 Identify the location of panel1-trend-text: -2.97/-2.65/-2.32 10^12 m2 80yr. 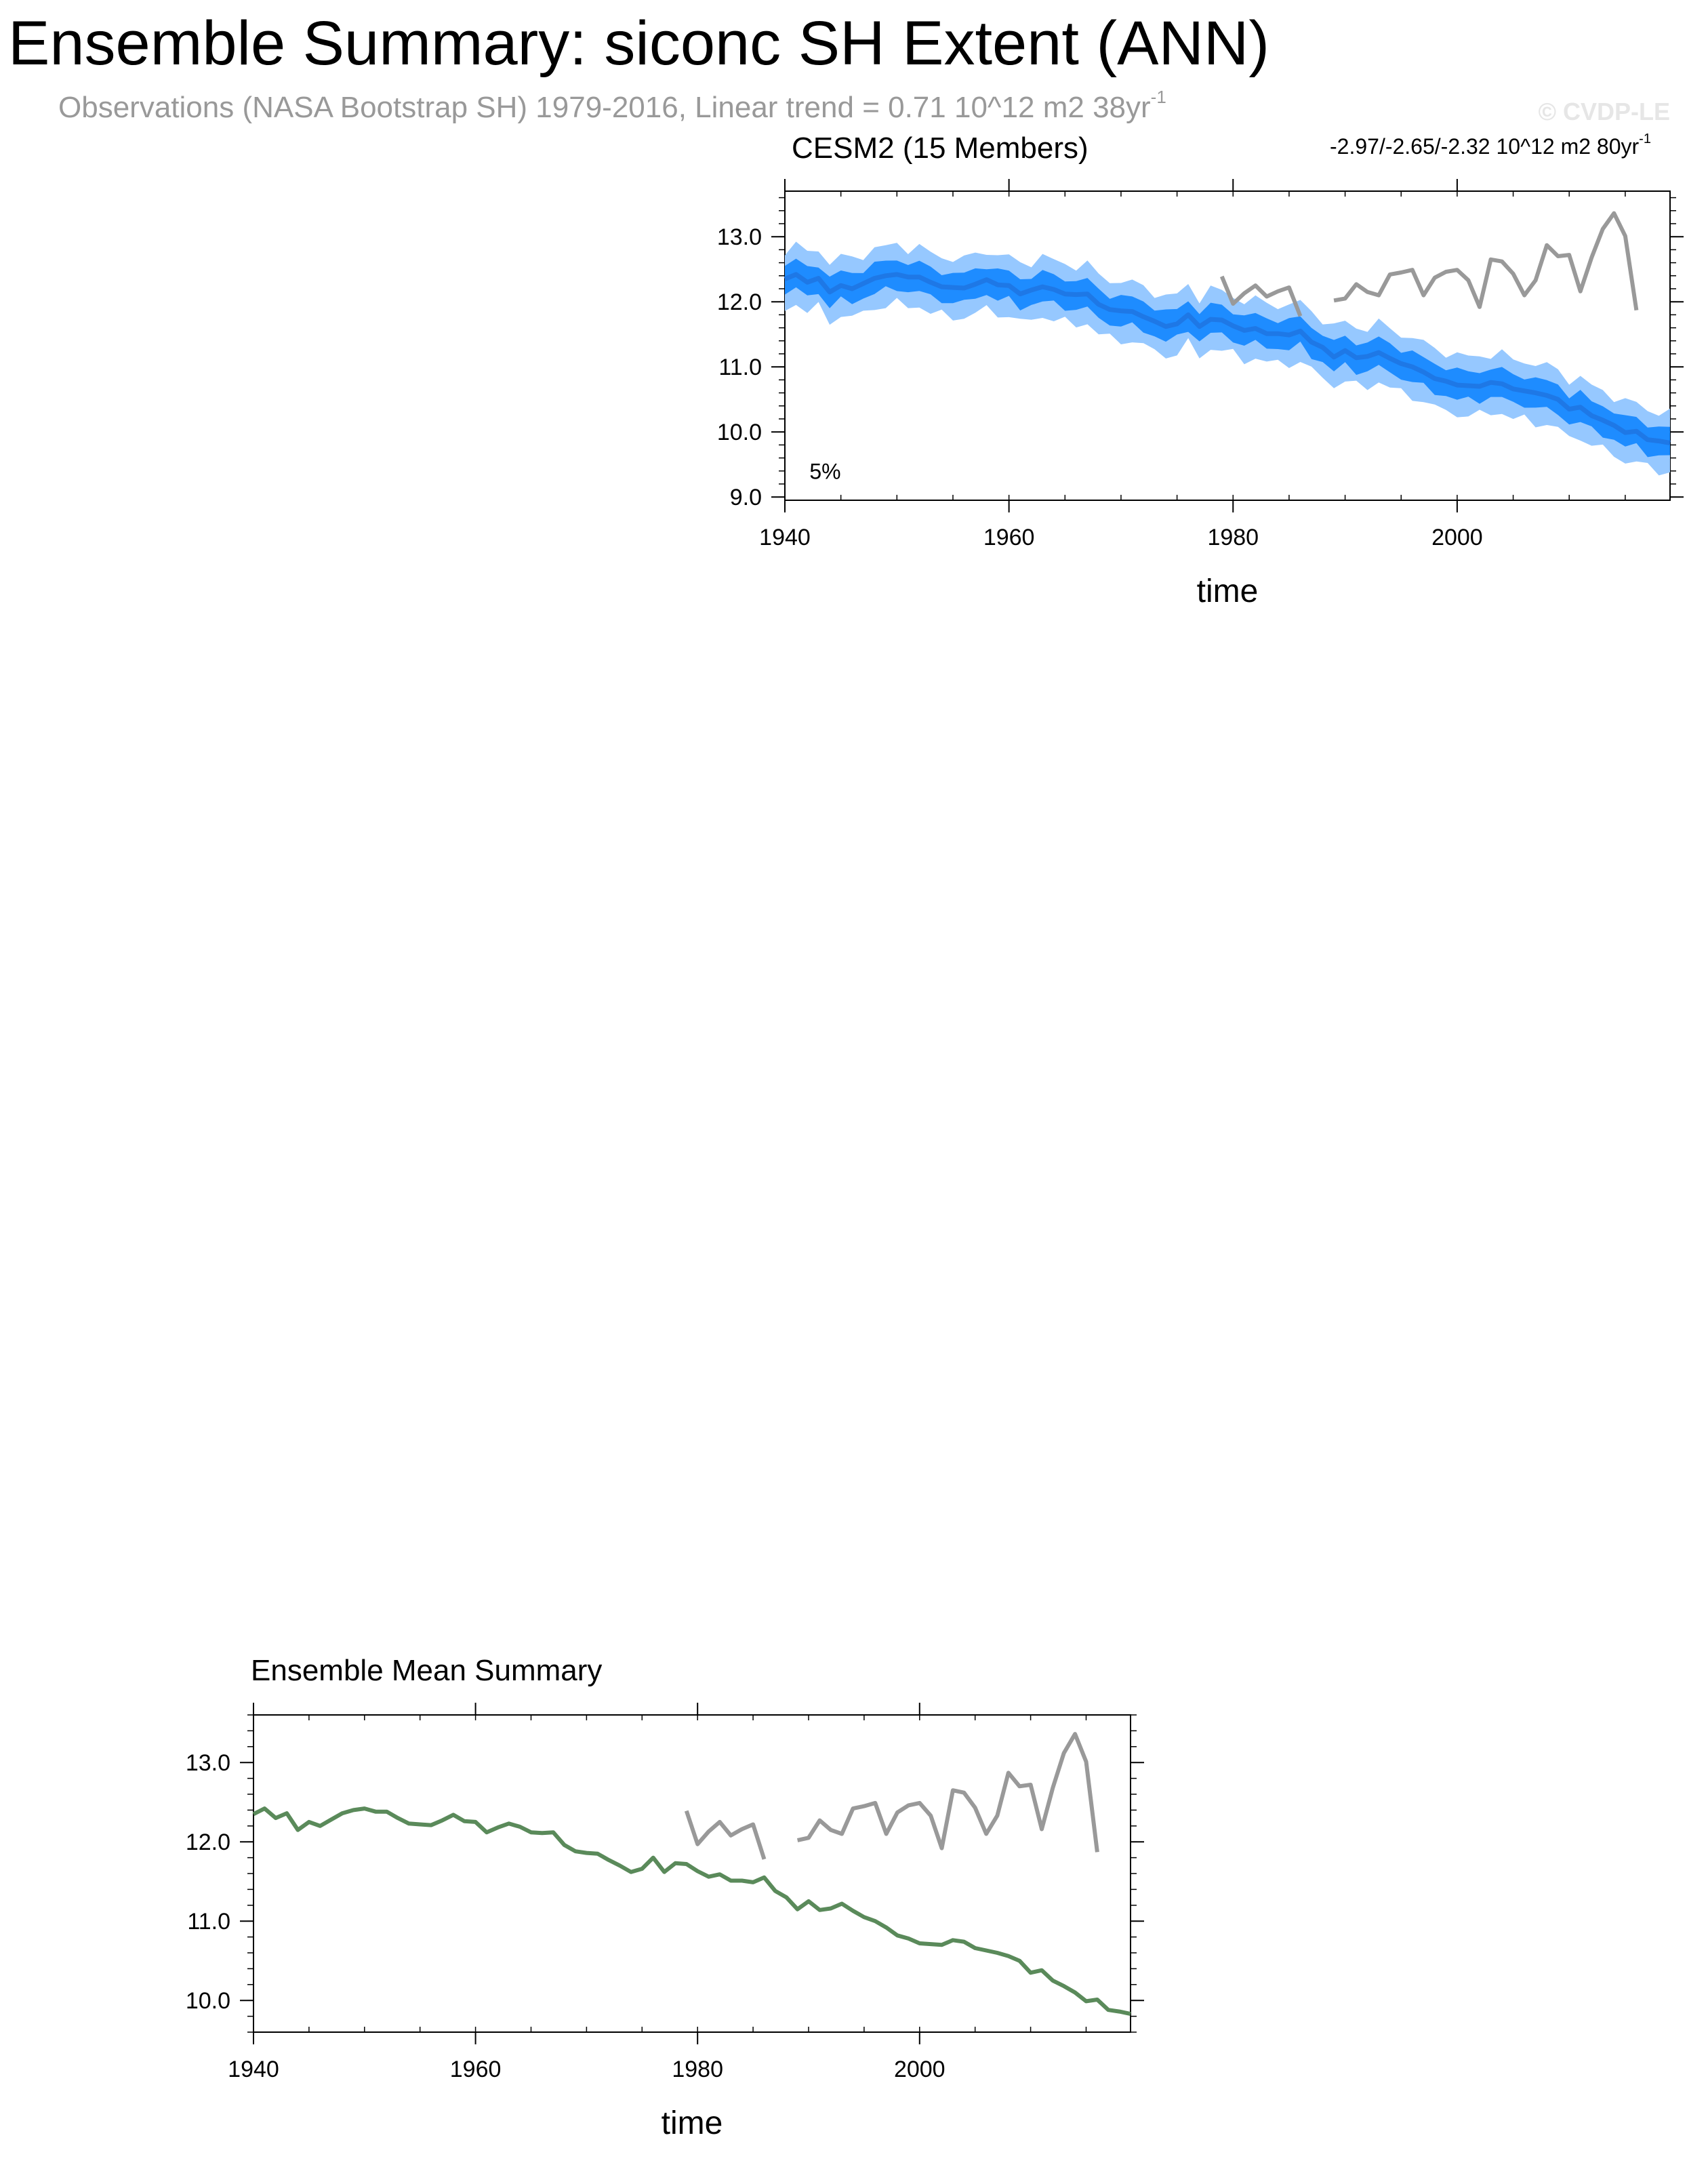
(1485, 146).